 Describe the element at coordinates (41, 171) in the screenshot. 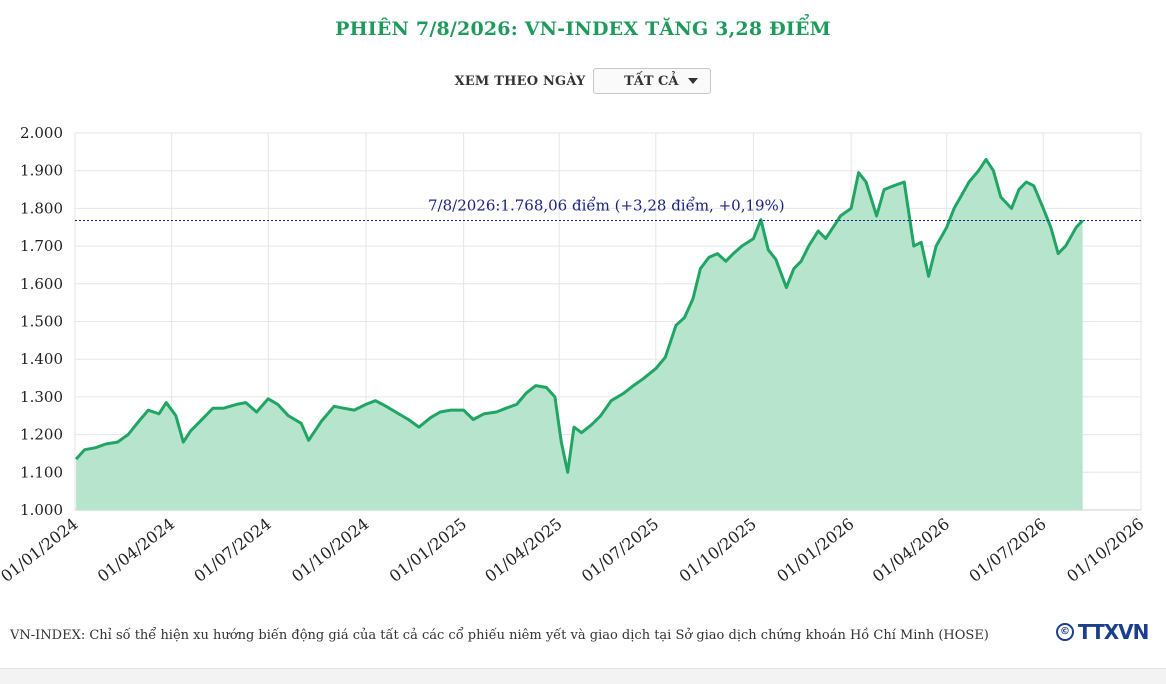

I see `y-tick-label: 1.900` at that location.